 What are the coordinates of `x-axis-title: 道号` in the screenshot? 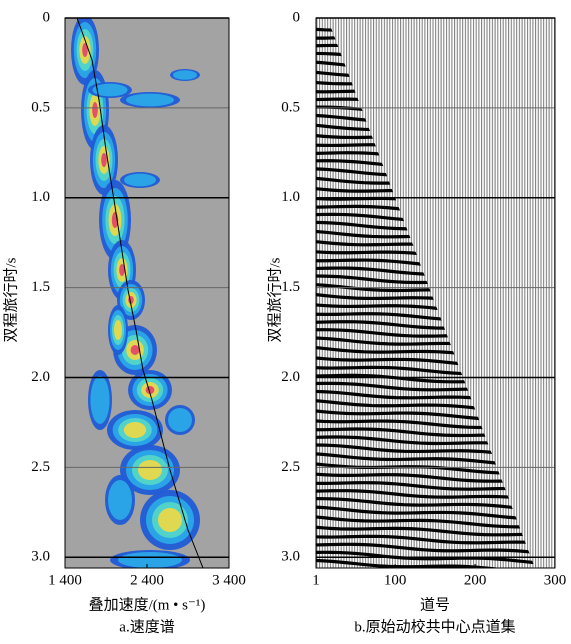 It's located at (435, 604).